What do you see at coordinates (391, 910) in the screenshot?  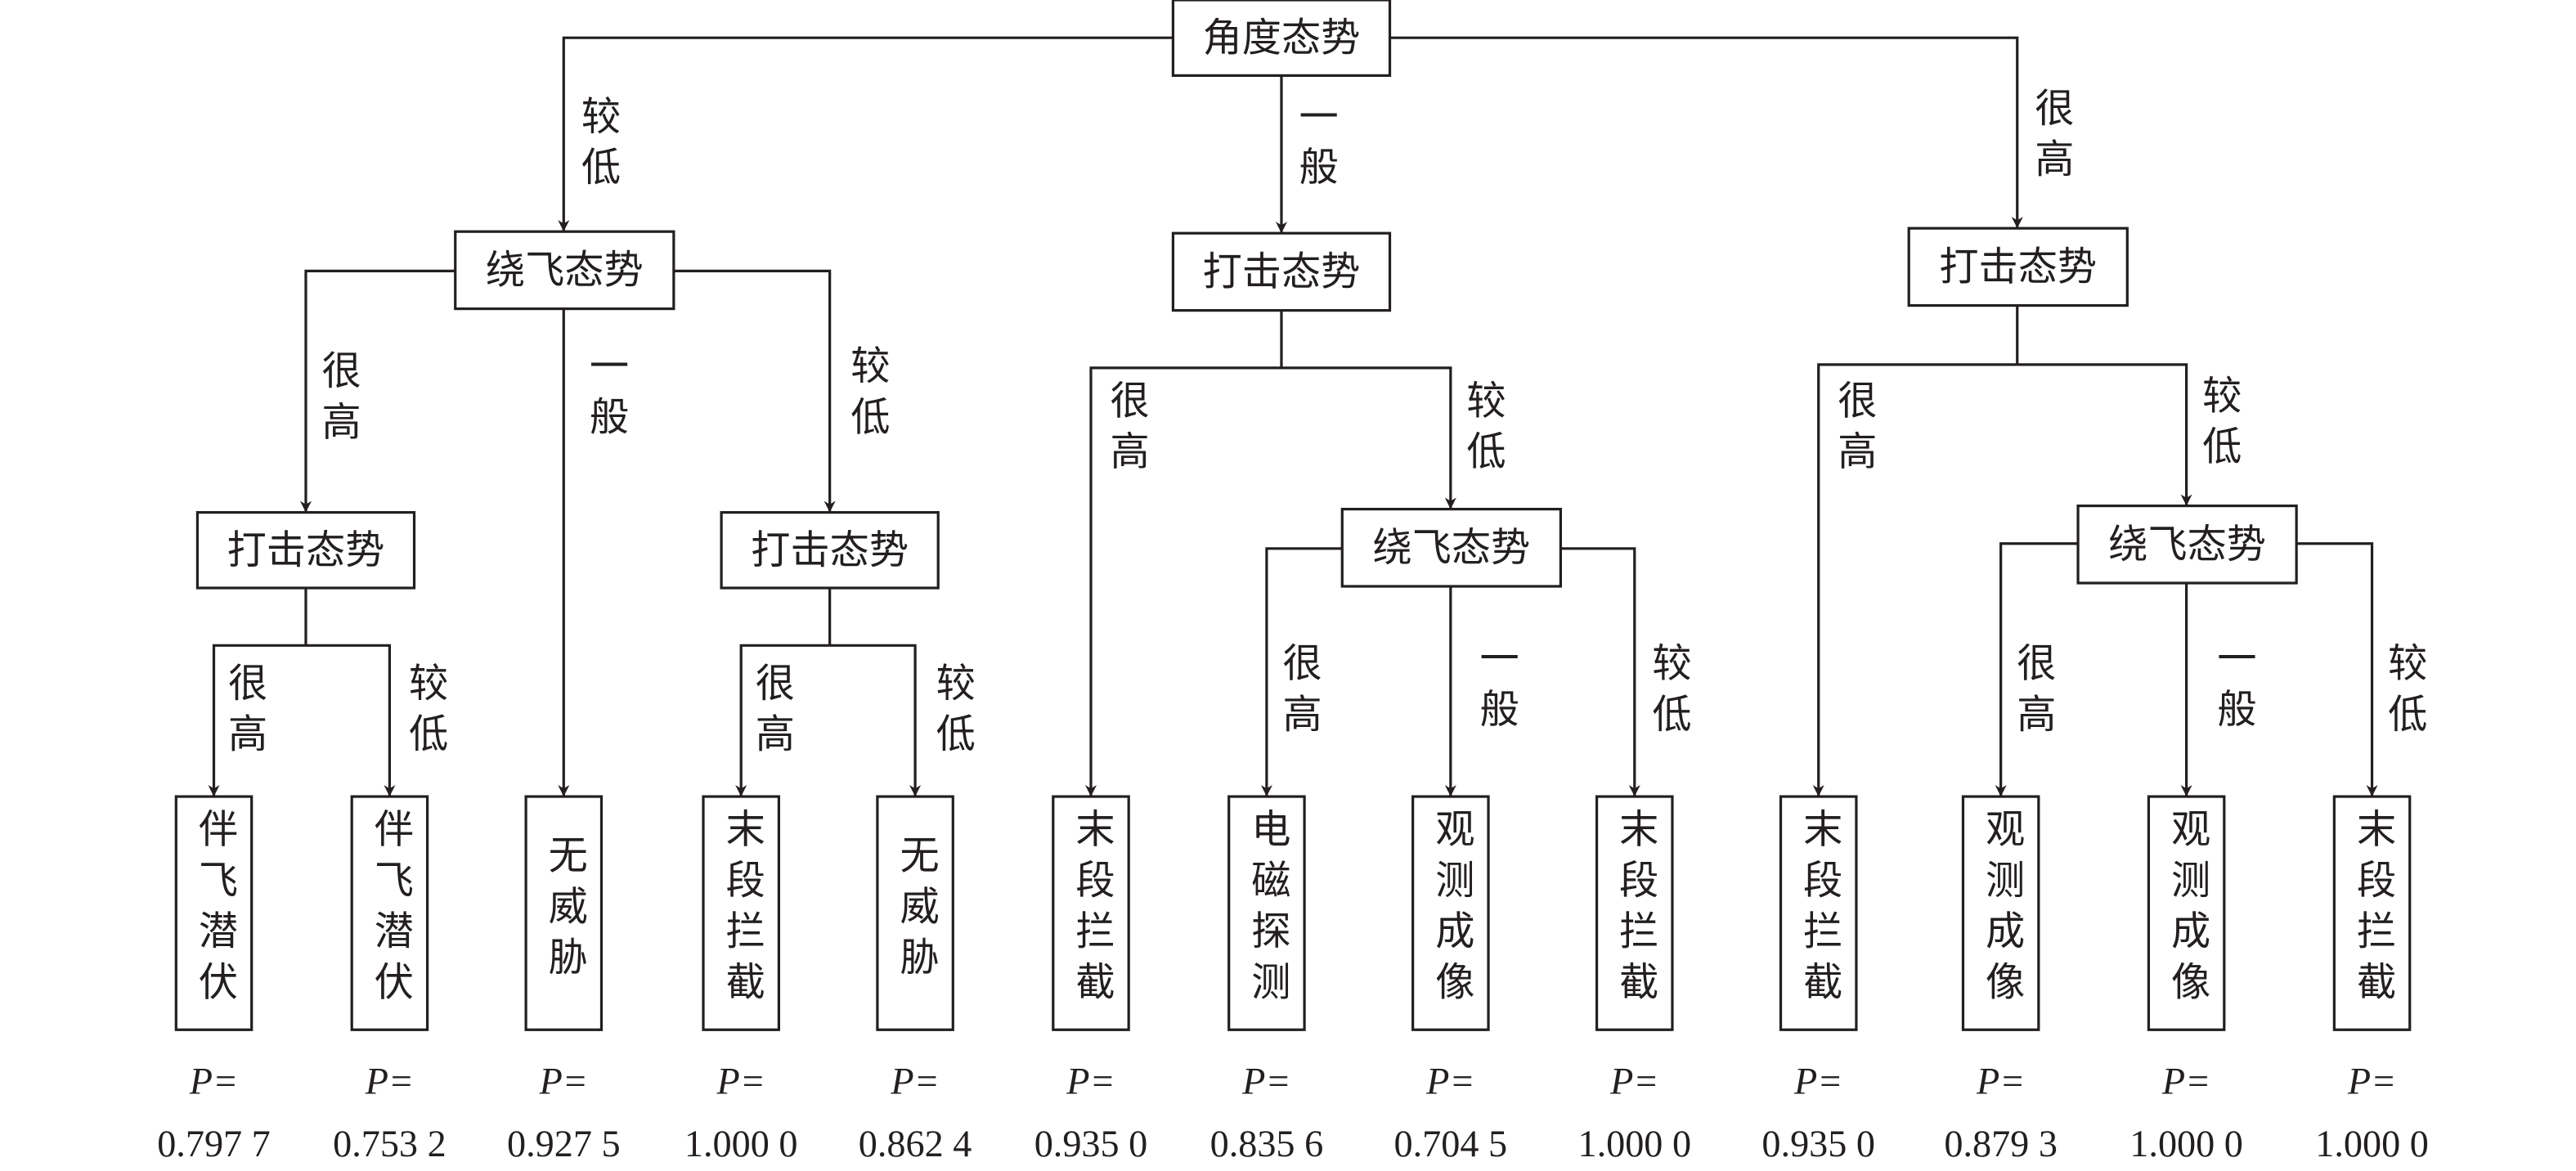 I see `leaf-outcome: 伴飞潜伏` at bounding box center [391, 910].